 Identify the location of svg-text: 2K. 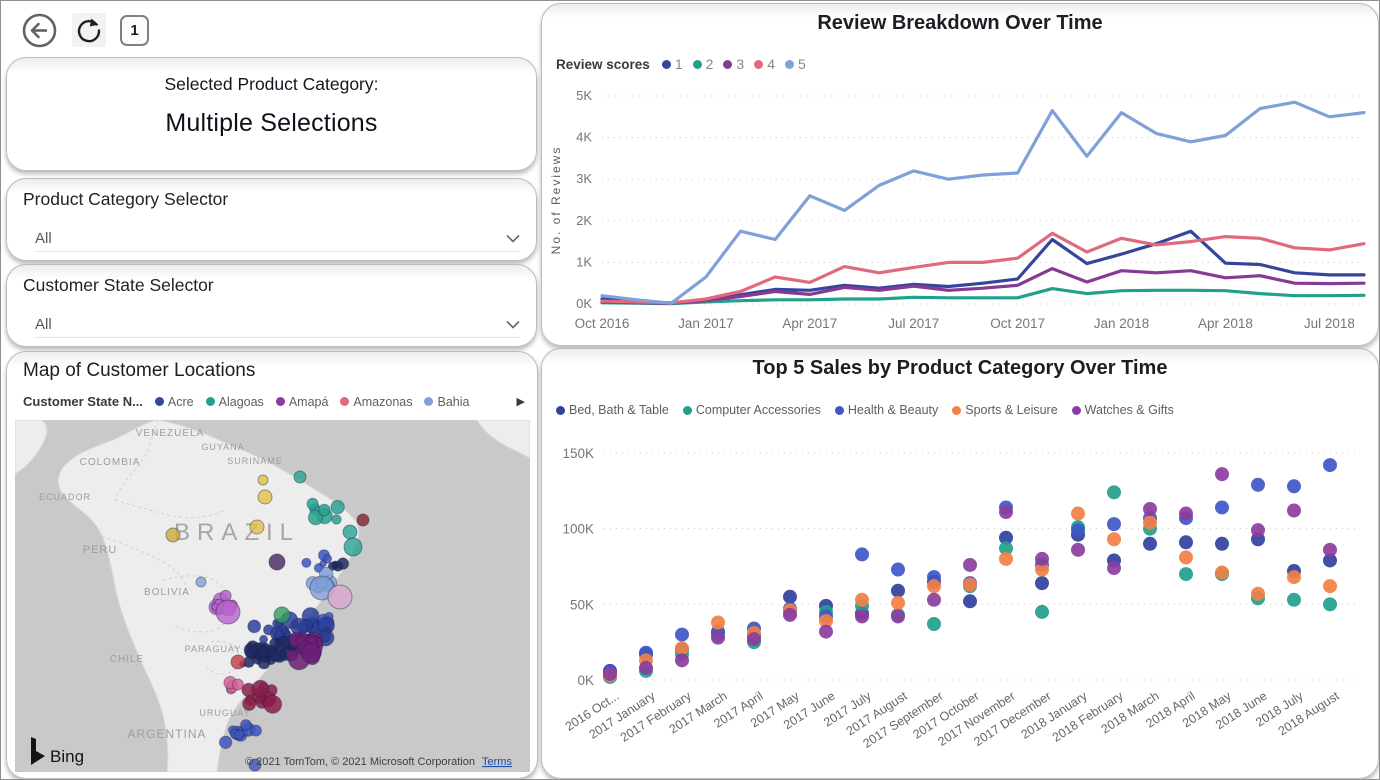
(584, 220).